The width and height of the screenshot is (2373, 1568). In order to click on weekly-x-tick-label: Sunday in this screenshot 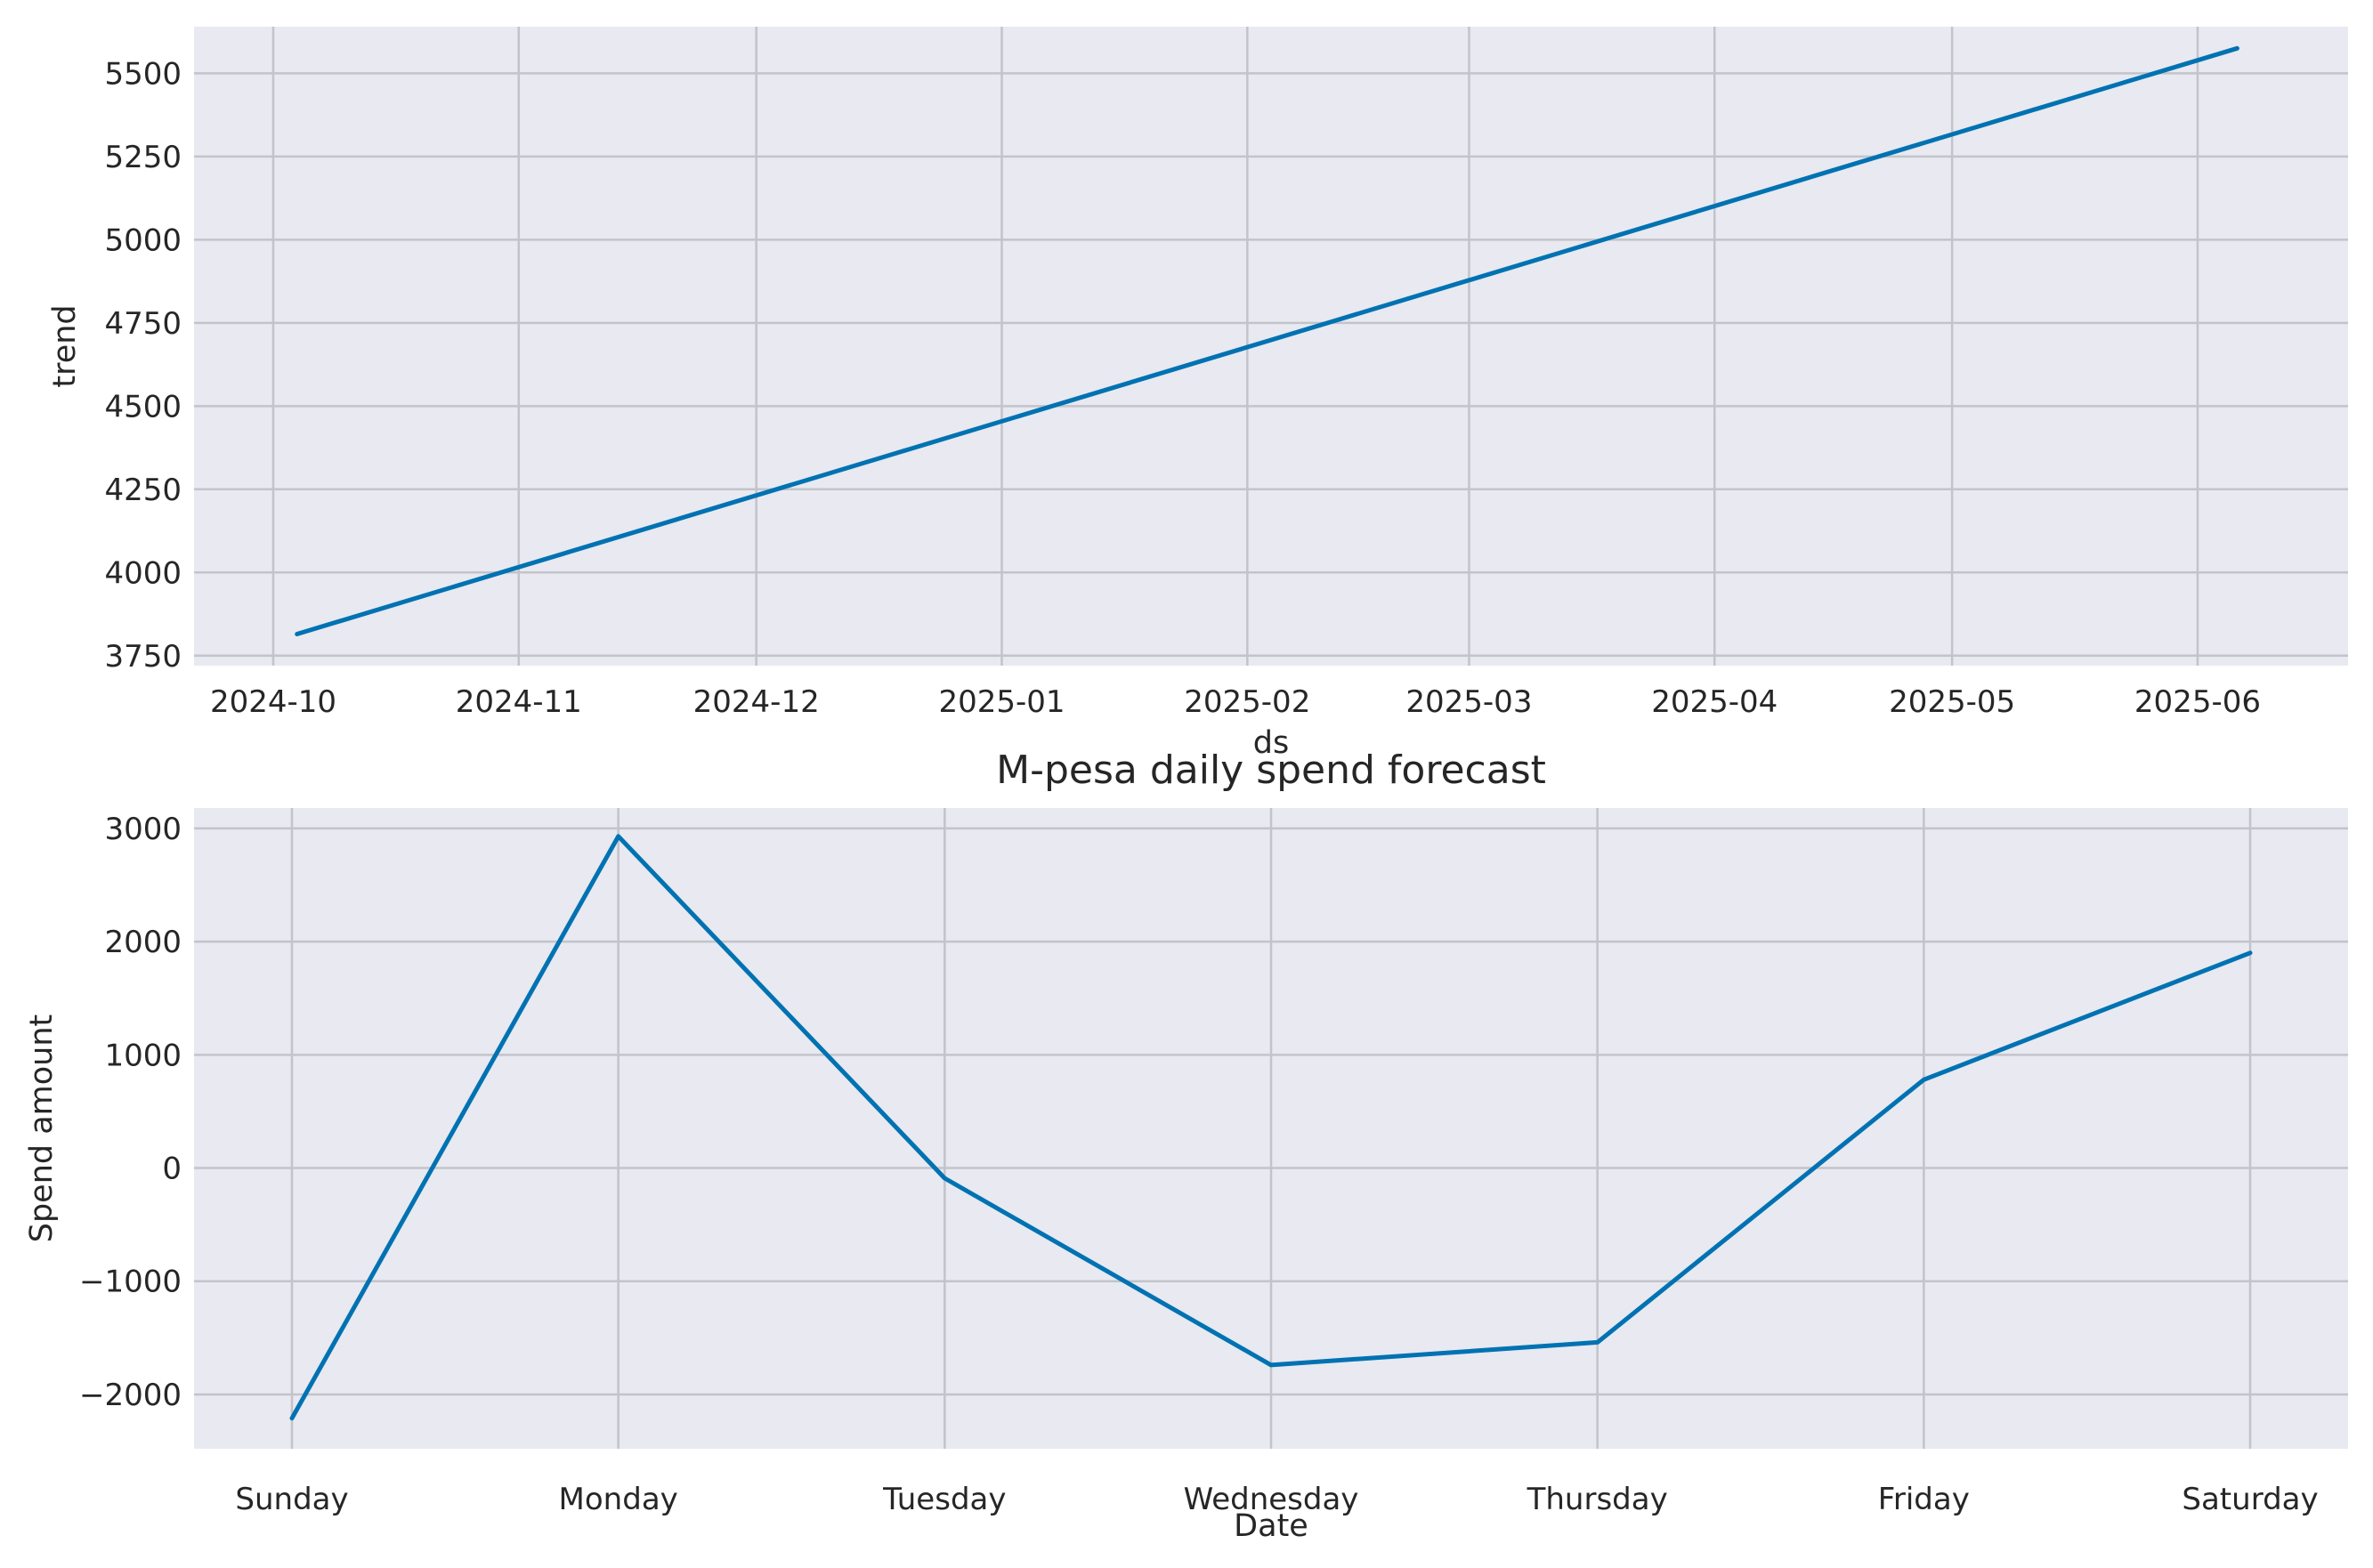, I will do `click(291, 1499)`.